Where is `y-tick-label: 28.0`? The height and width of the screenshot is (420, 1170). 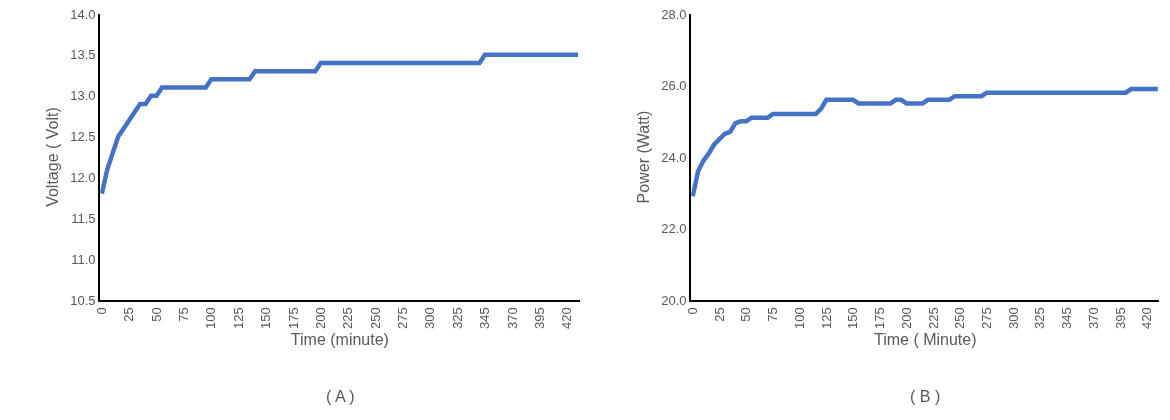 y-tick-label: 28.0 is located at coordinates (674, 14).